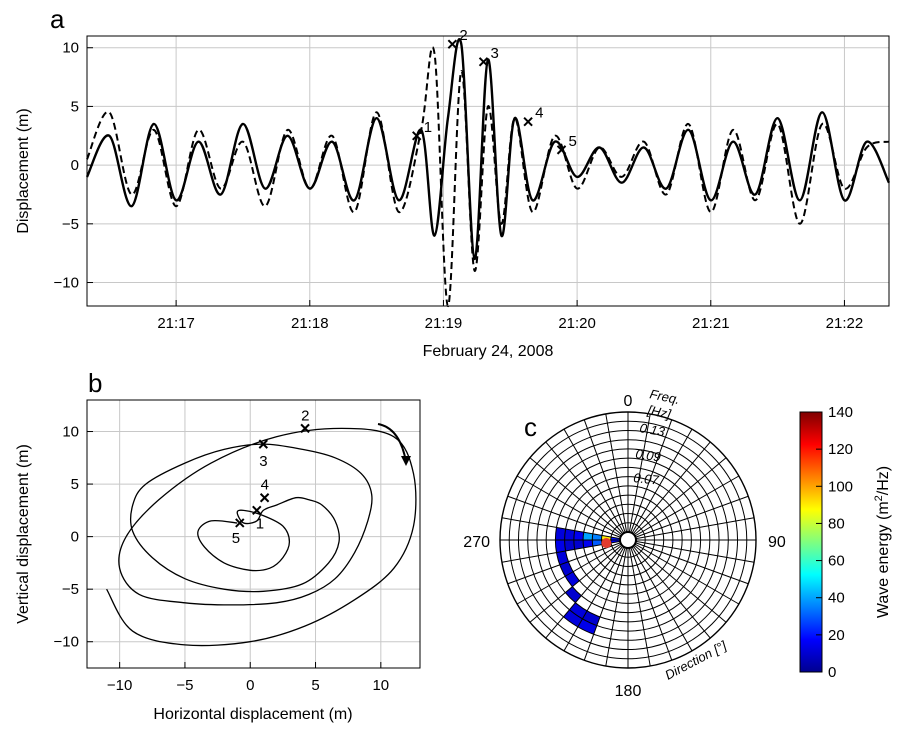  Describe the element at coordinates (811, 542) in the screenshot. I see `colorbar-gradient` at that location.